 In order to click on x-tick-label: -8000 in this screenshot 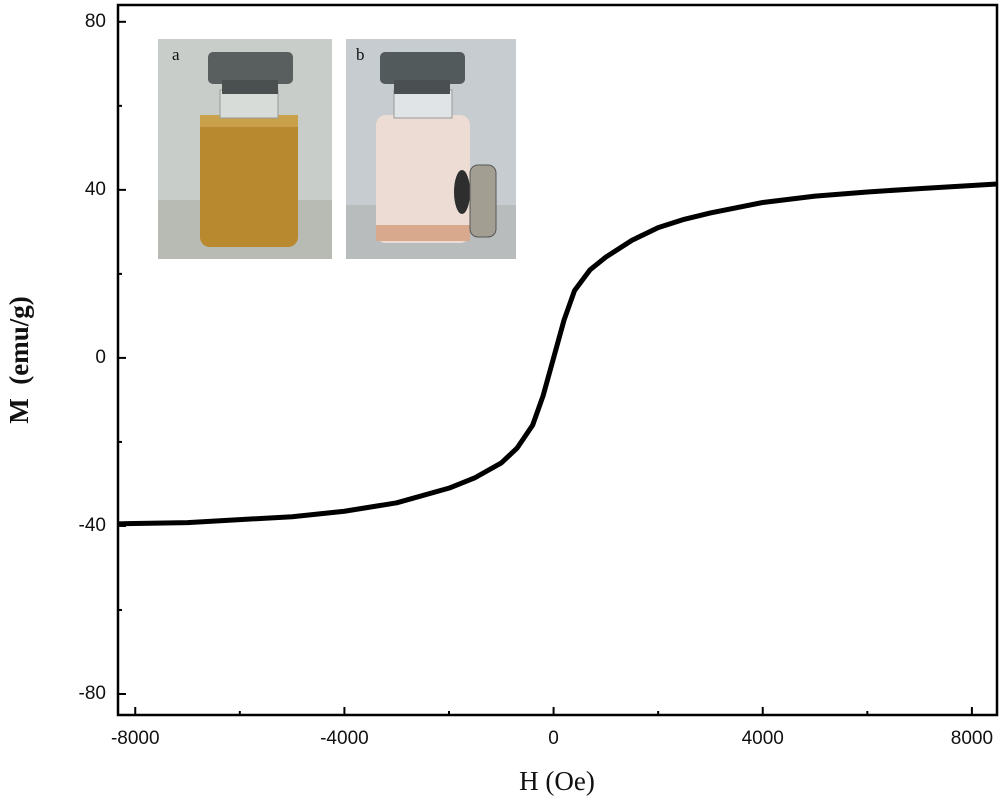, I will do `click(135, 738)`.